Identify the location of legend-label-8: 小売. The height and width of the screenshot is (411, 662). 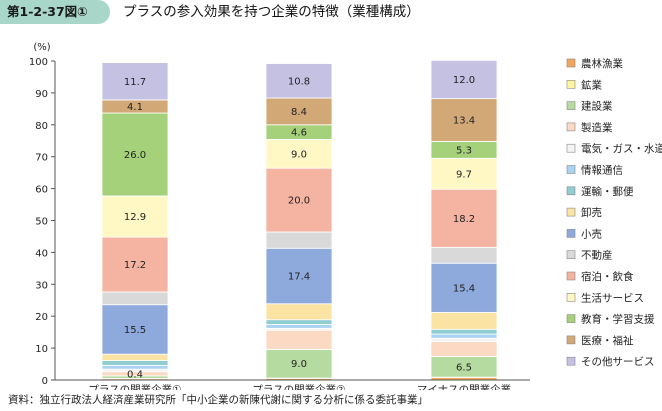
(591, 233).